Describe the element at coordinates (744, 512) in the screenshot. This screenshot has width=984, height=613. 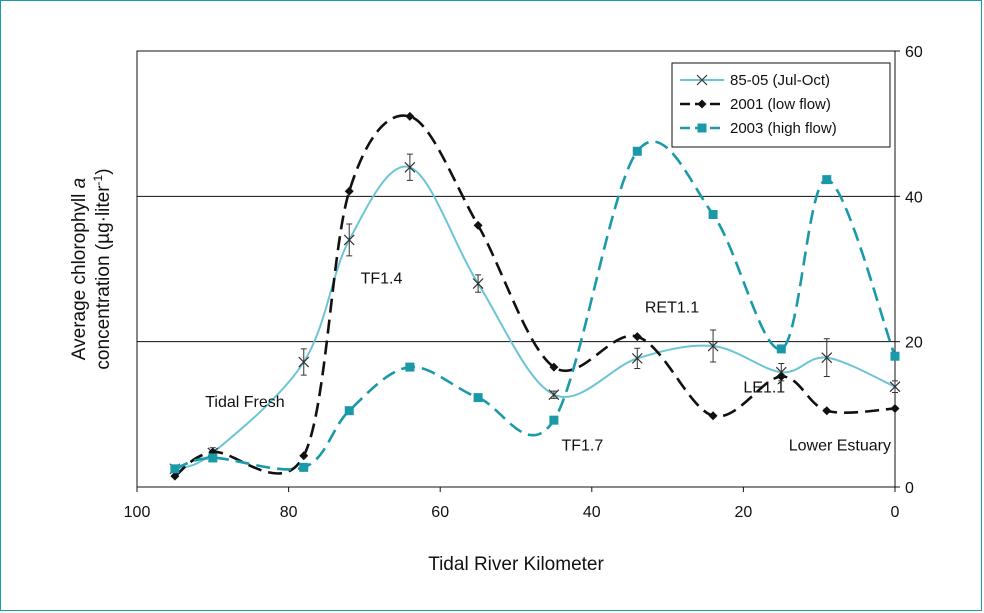
I see `x-tick-label: 20` at that location.